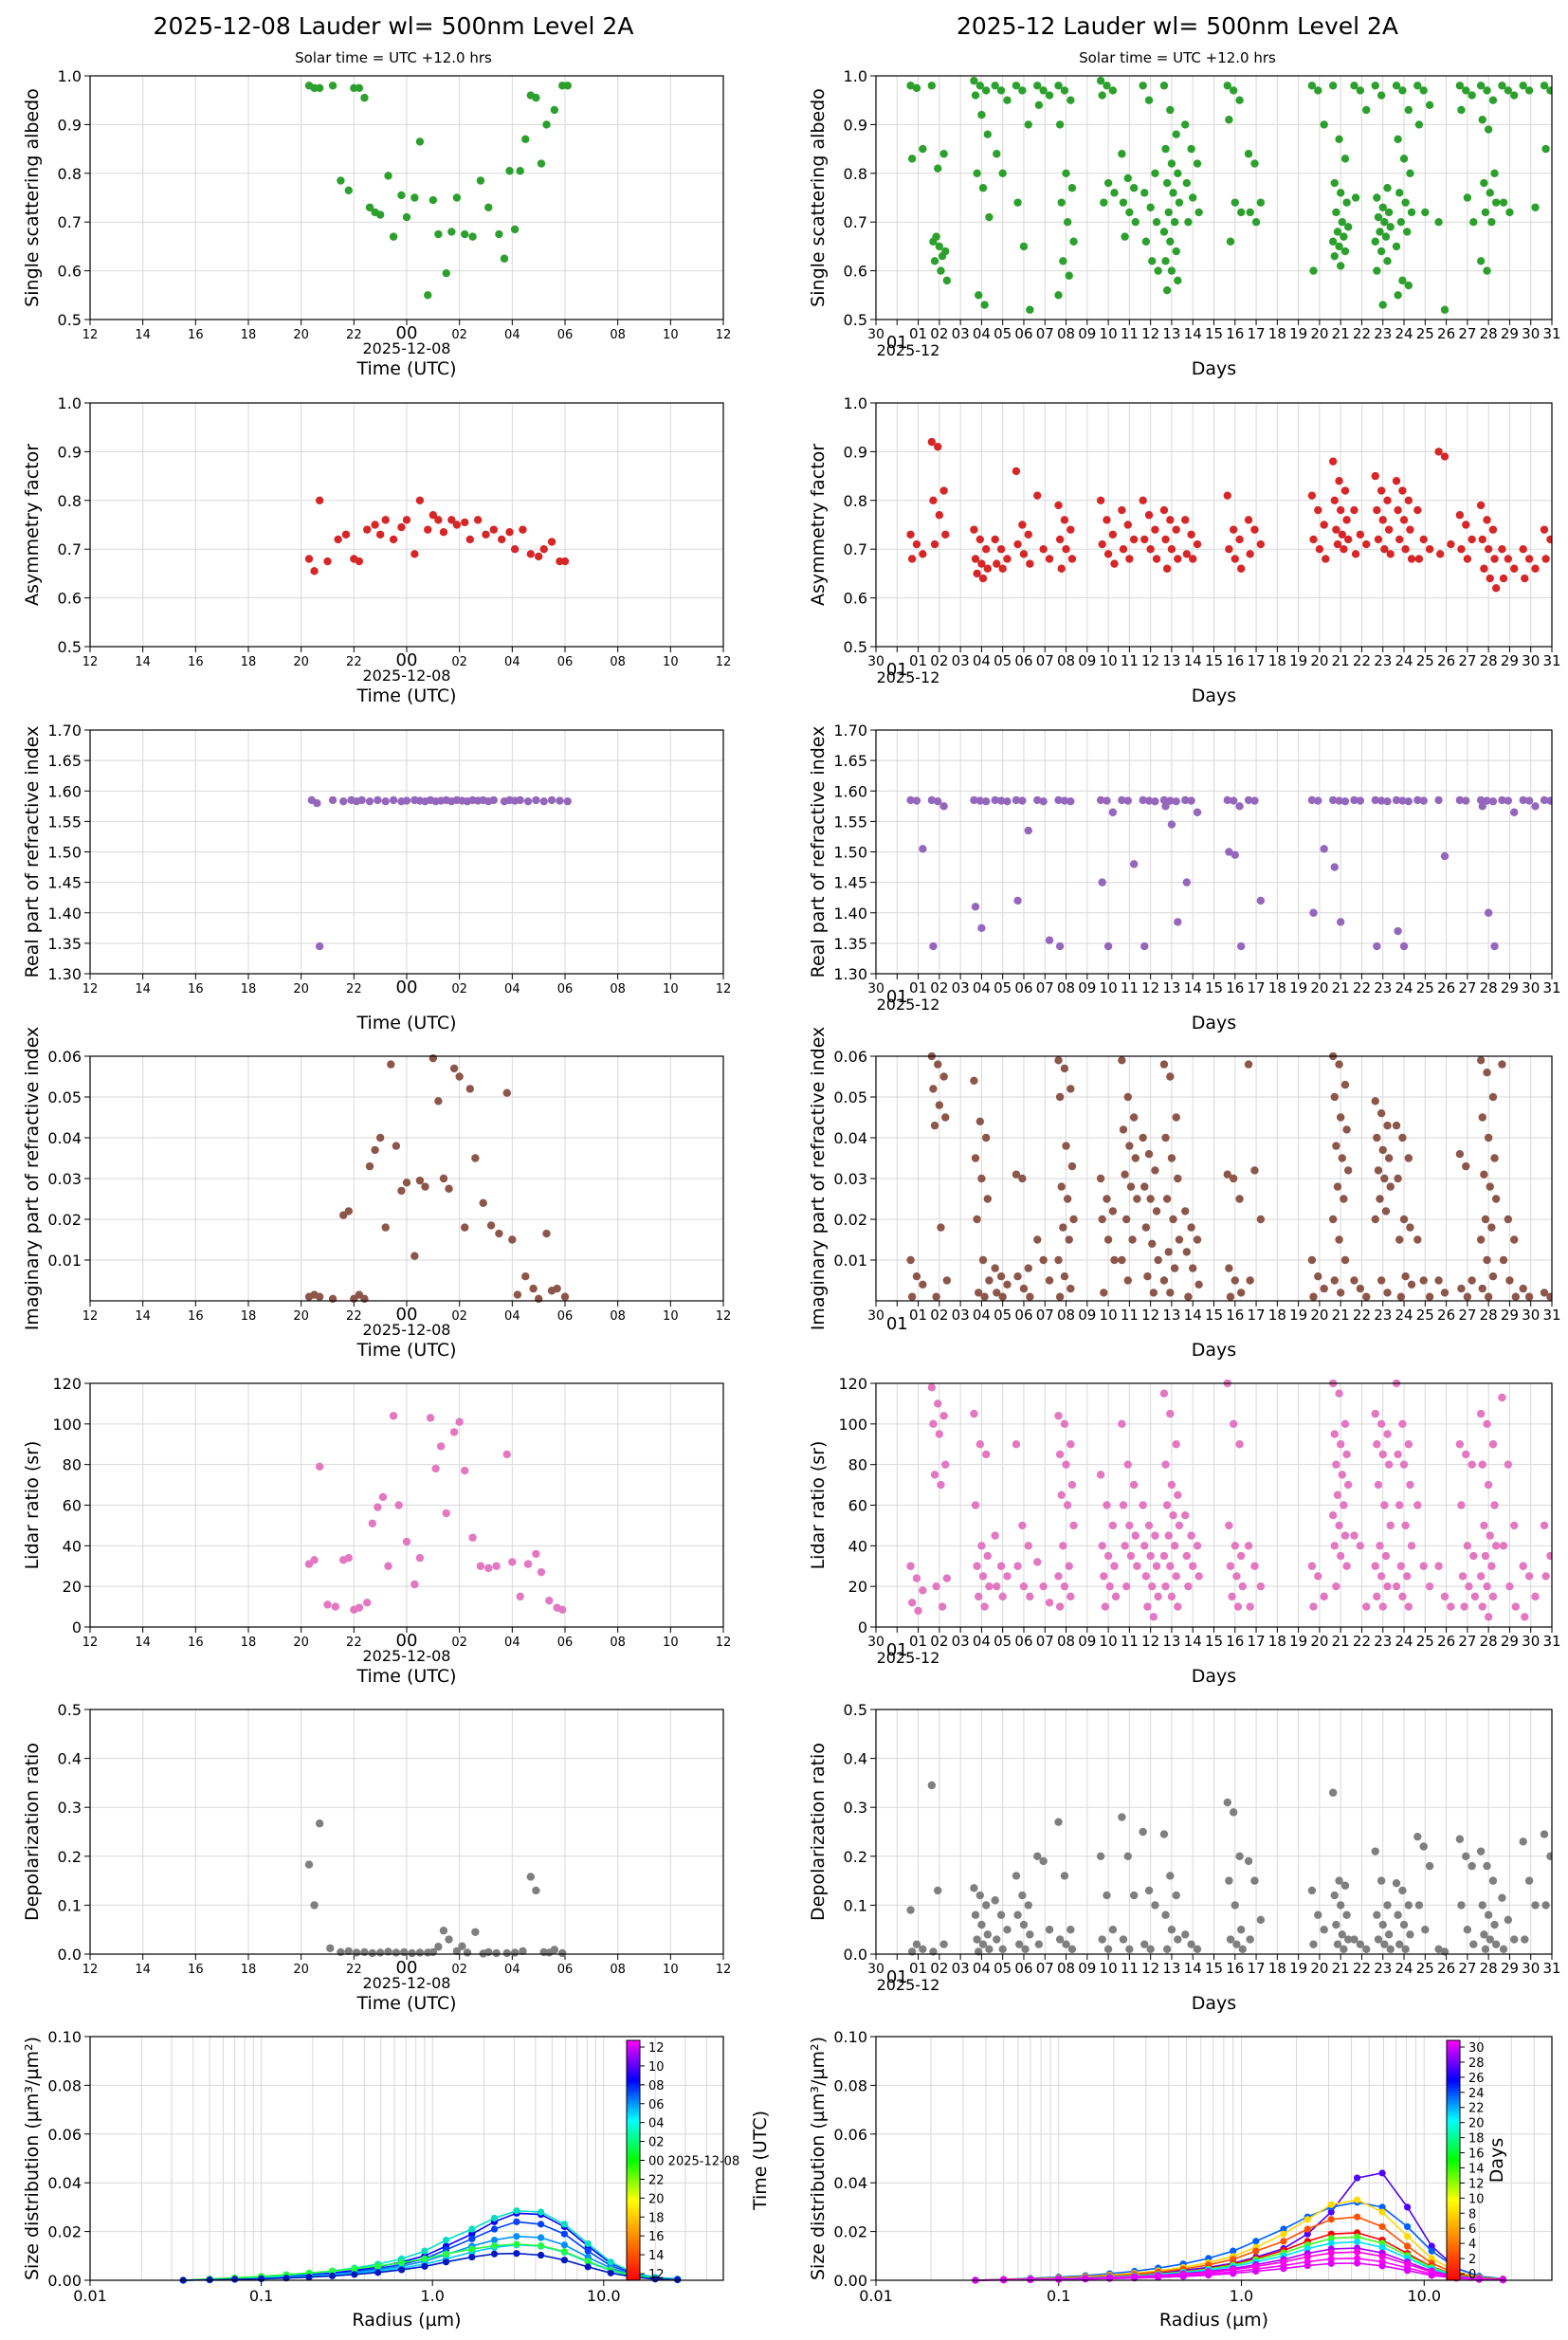 The height and width of the screenshot is (2340, 1568). What do you see at coordinates (961, 1968) in the screenshot?
I see `x-tick-label: 03` at bounding box center [961, 1968].